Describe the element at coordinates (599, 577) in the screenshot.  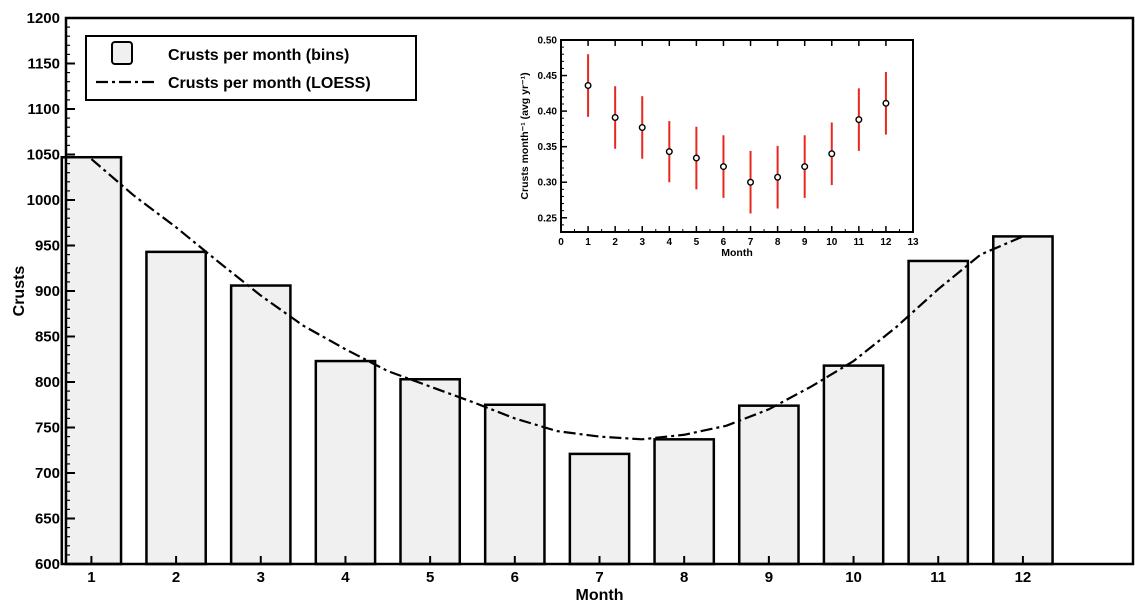
I see `x-tick-label: 7` at that location.